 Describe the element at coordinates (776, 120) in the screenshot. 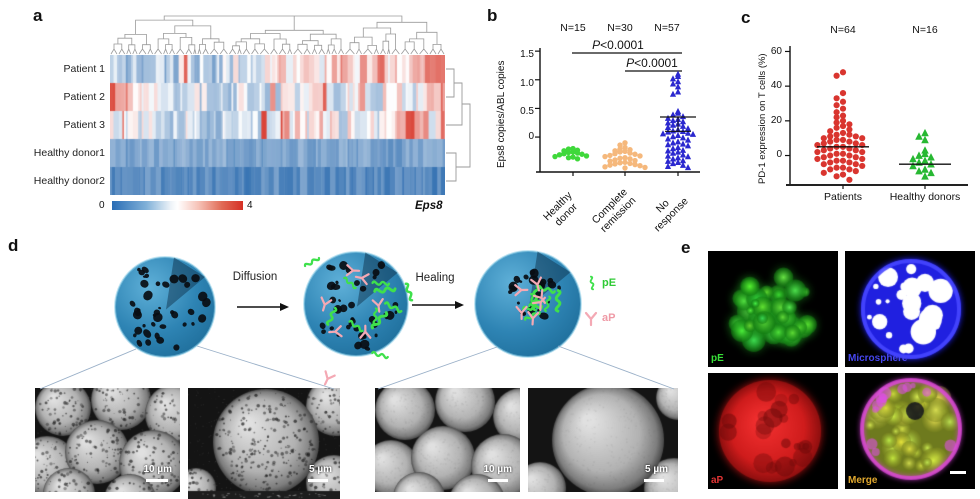

I see `y-tick-label: 20` at that location.